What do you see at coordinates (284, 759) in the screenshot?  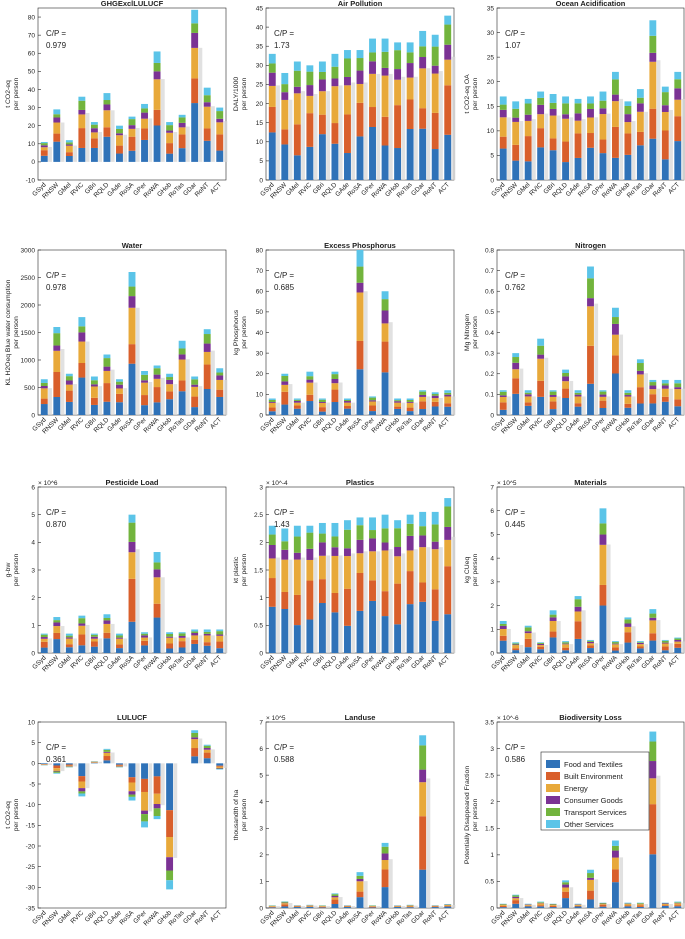 I see `cp-value: 0.588` at bounding box center [284, 759].